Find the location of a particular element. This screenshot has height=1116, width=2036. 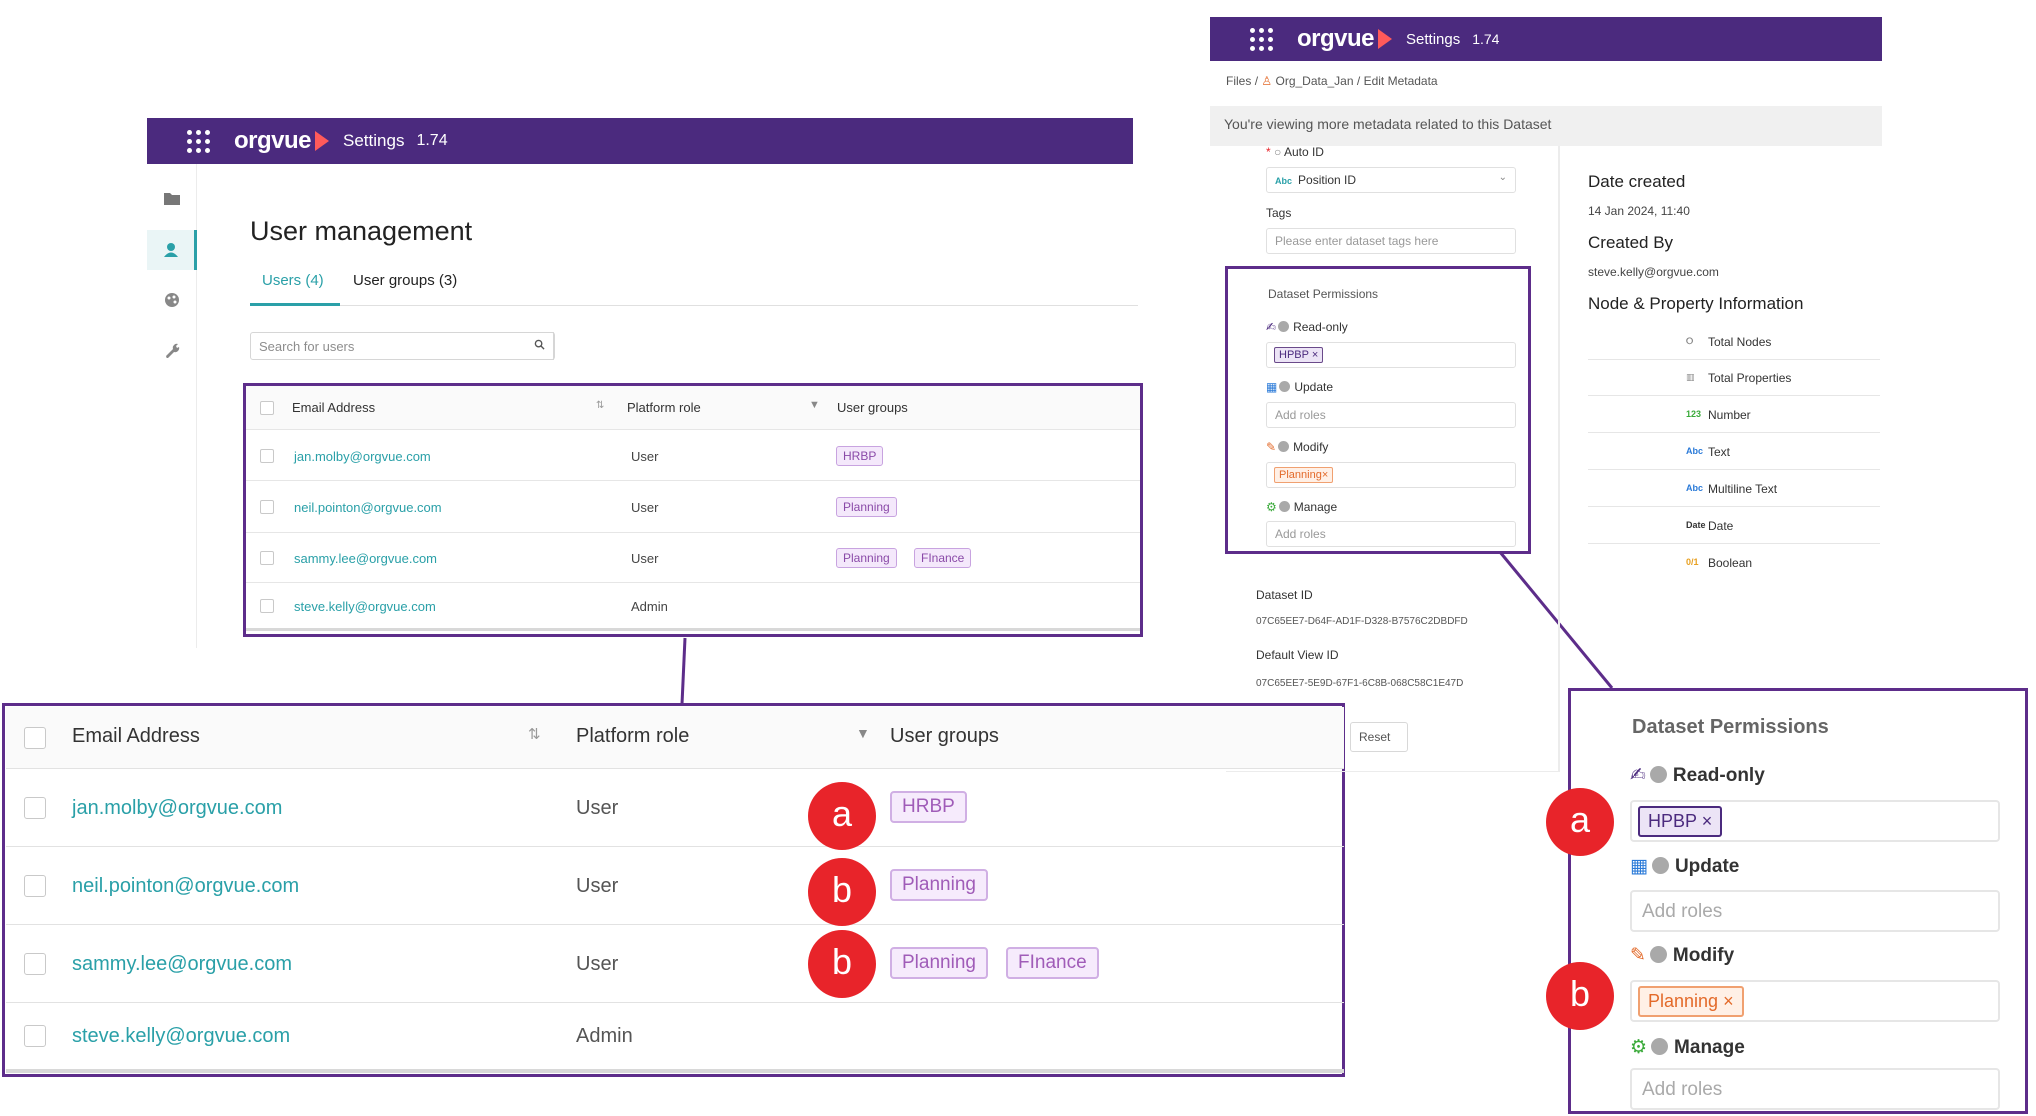

auto-id-select: Abc Position ID ⌄ is located at coordinates (1391, 180).